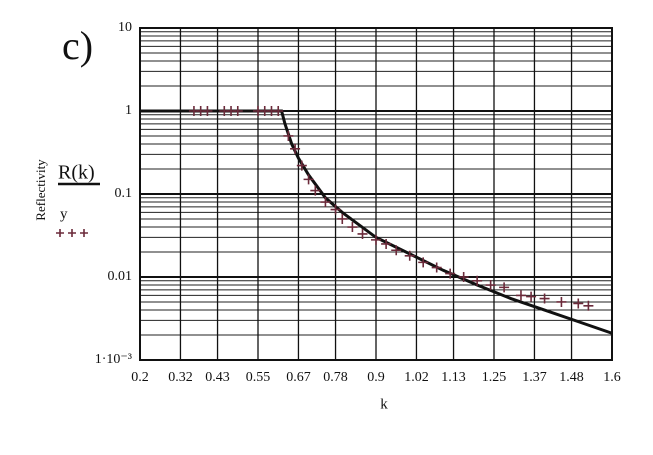  What do you see at coordinates (384, 404) in the screenshot?
I see `x-axis-label: k` at bounding box center [384, 404].